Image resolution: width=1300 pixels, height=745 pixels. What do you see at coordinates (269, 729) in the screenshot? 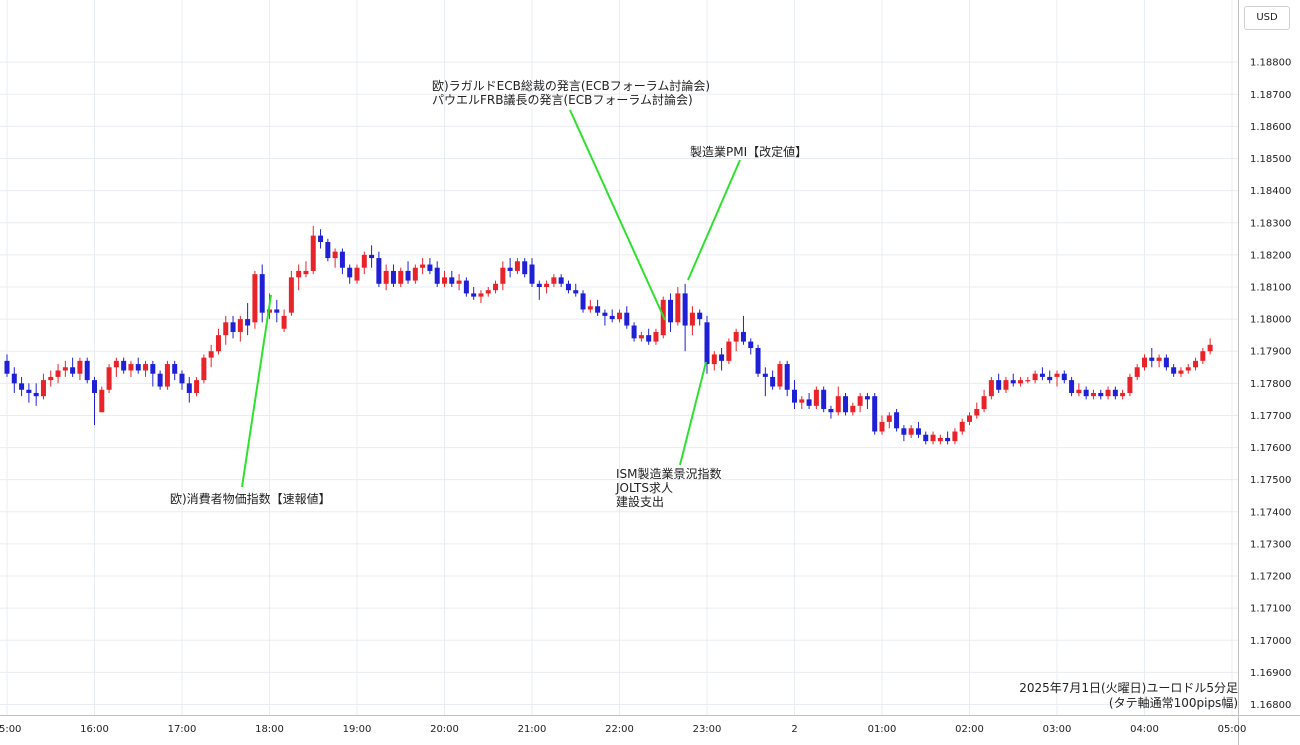
I see `x-tick-label: 18:00` at bounding box center [269, 729].